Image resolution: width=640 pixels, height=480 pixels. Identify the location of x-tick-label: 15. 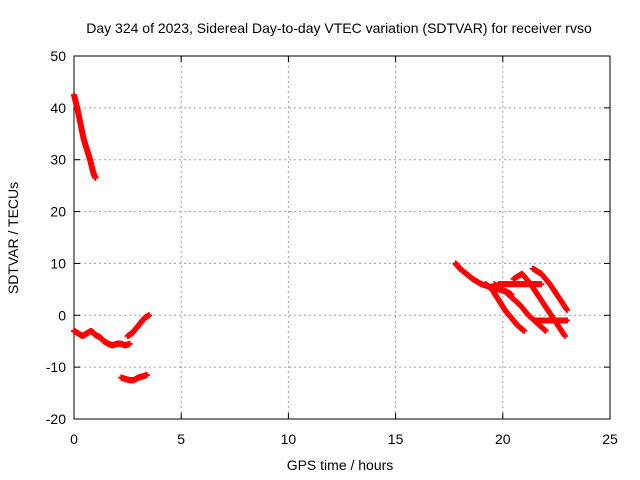
(396, 439).